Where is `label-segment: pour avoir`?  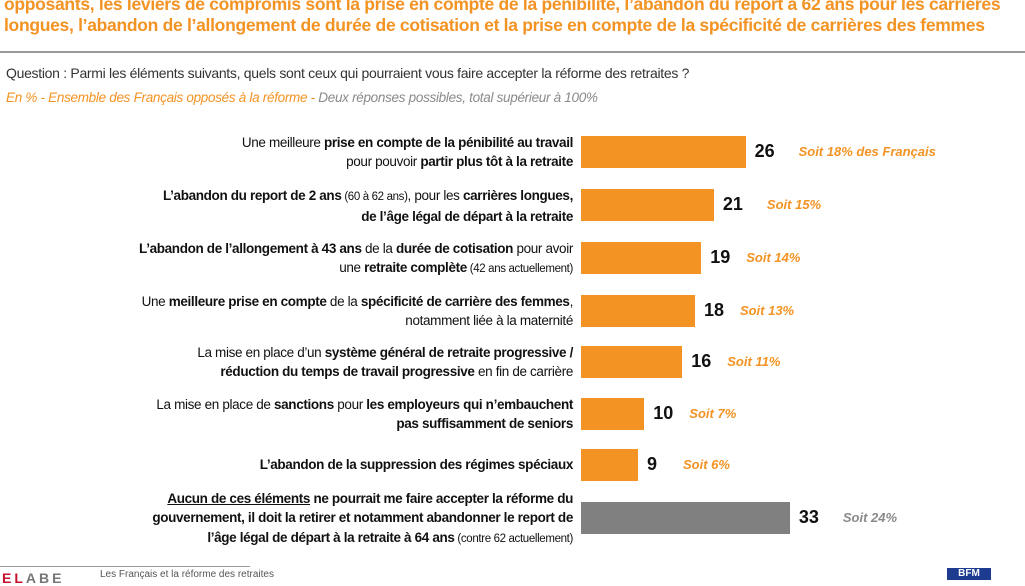 label-segment: pour avoir is located at coordinates (543, 248).